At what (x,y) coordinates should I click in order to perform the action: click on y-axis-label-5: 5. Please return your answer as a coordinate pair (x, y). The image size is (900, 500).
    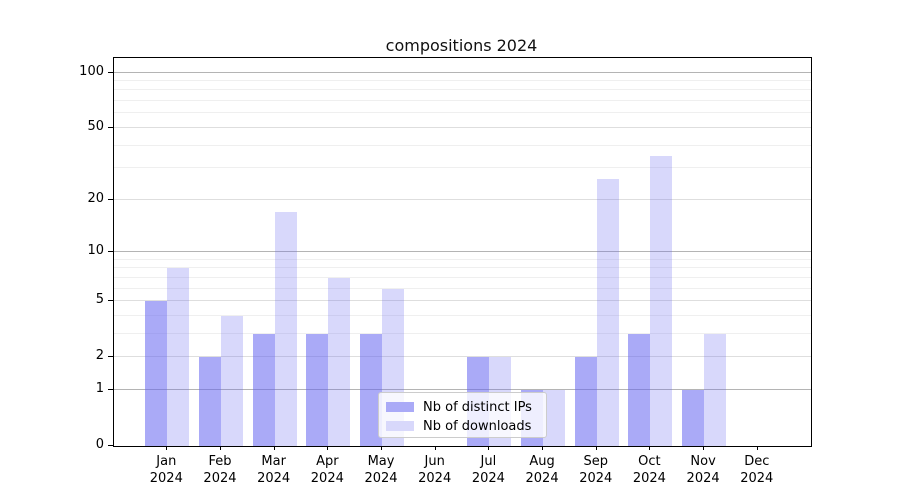
    Looking at the image, I should click on (99, 300).